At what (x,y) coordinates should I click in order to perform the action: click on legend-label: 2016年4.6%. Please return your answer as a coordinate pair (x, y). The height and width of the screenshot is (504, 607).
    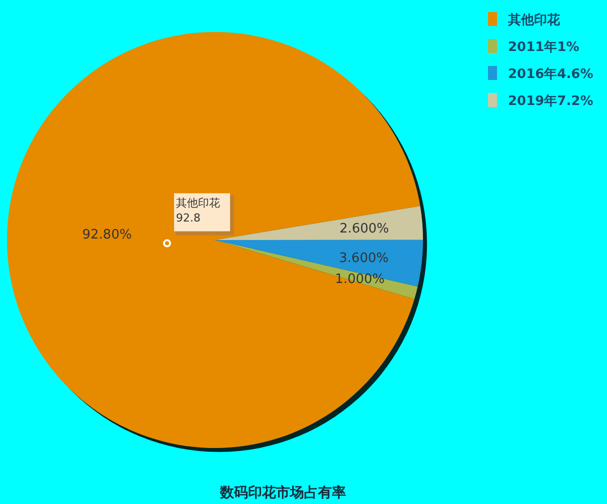
    Looking at the image, I should click on (551, 74).